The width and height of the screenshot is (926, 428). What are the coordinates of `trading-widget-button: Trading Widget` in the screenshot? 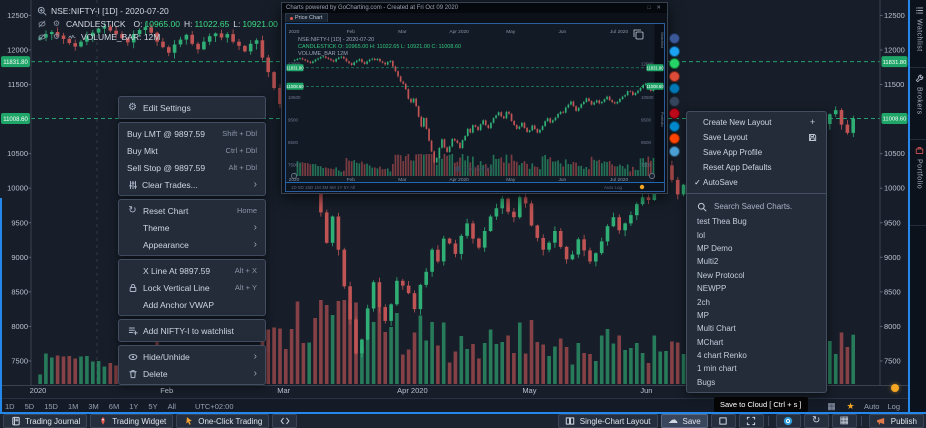 It's located at (132, 421).